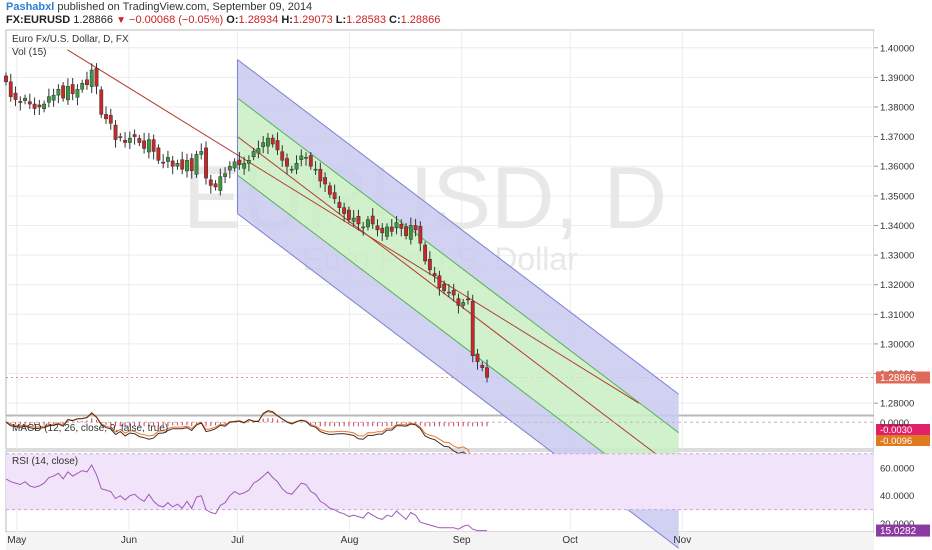  I want to click on signal-badge-text: -0.0096, so click(896, 441).